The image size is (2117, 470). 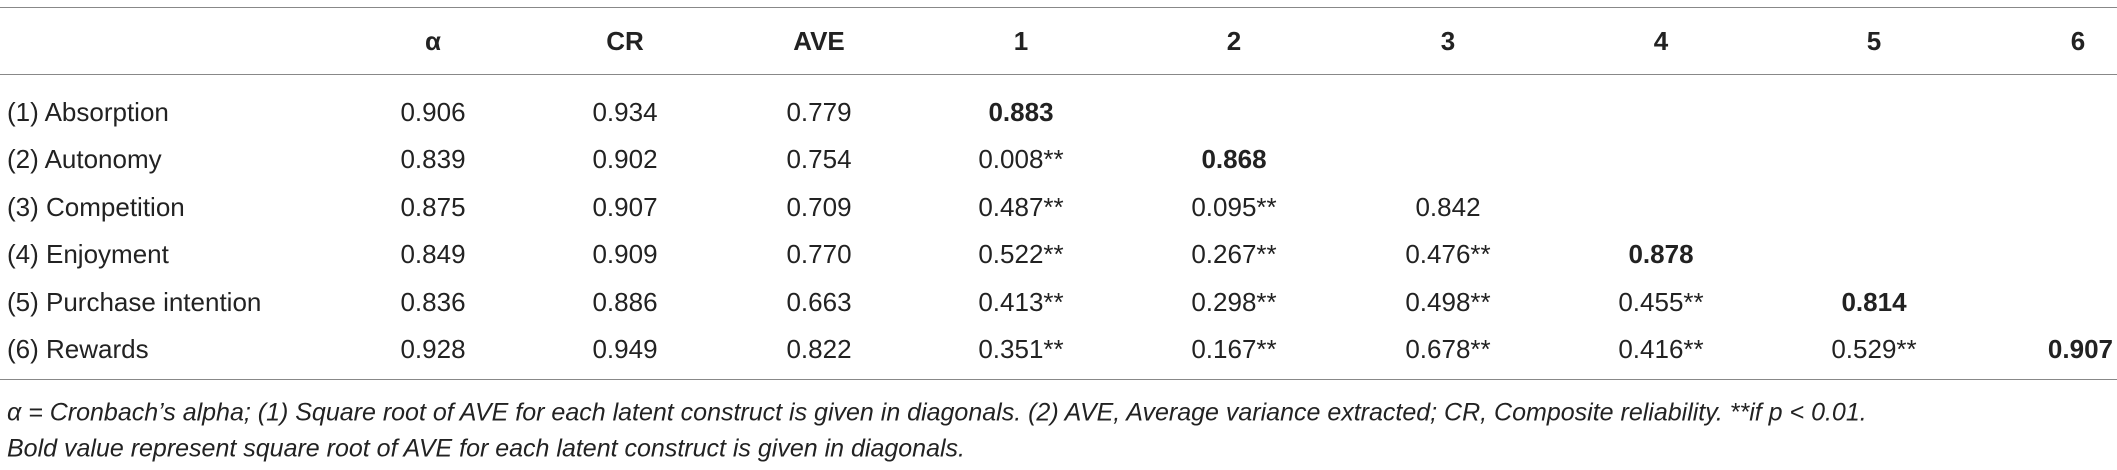 I want to click on table-cell: 0.868, so click(x=1234, y=159).